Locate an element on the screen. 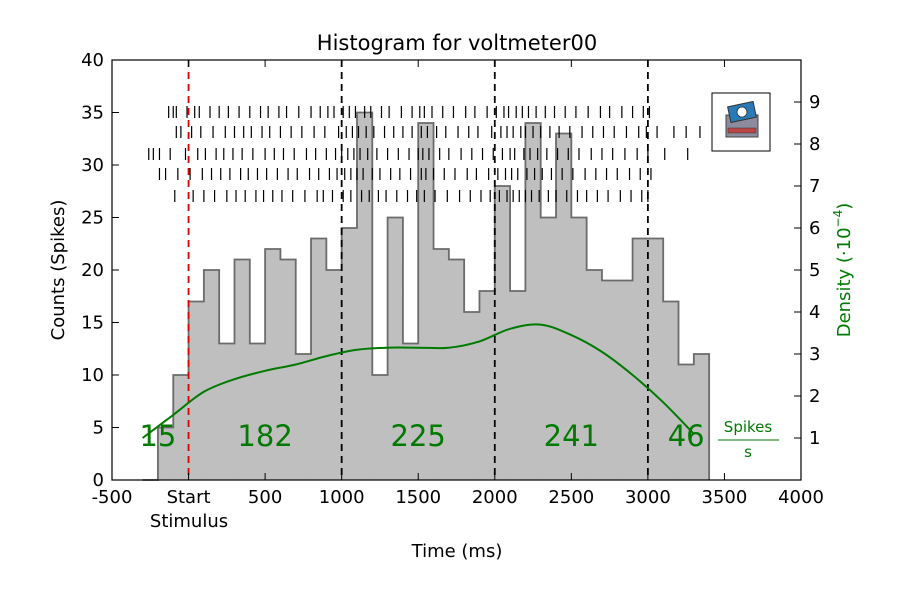 The width and height of the screenshot is (900, 600). y-axis-right-label-exp: −4 is located at coordinates (838, 219).